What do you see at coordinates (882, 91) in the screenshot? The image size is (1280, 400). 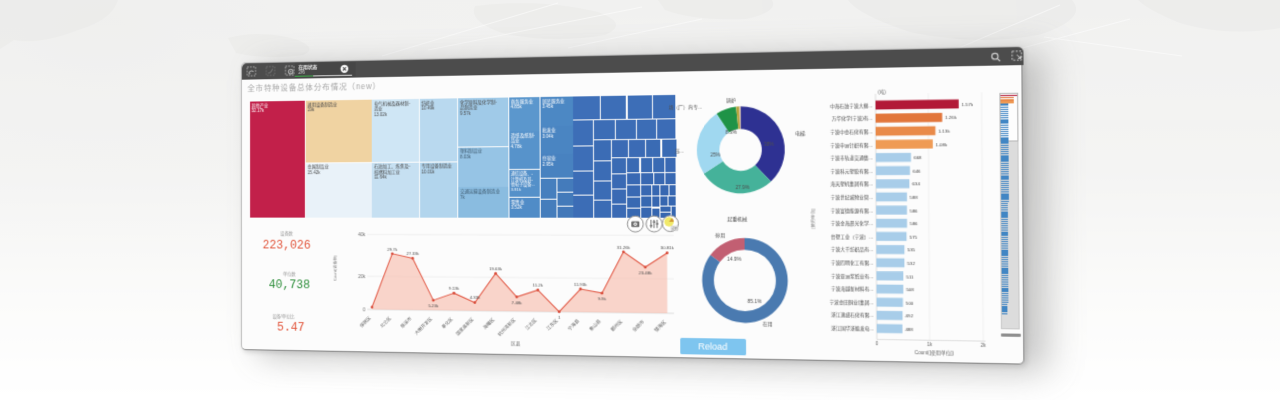 I see `svg-text: (吨)` at bounding box center [882, 91].